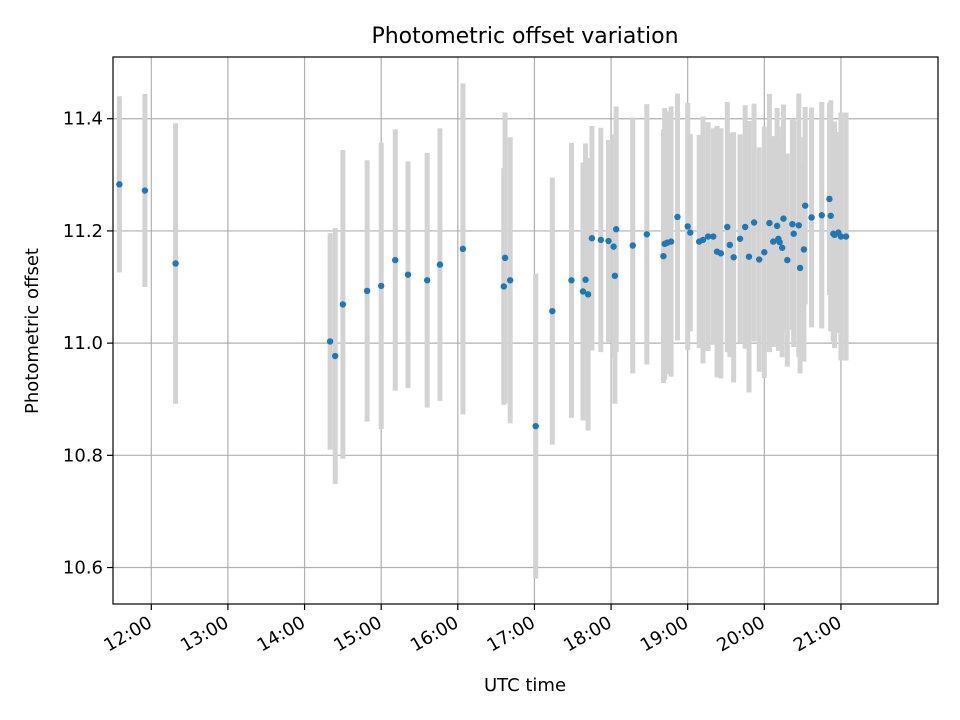  What do you see at coordinates (525, 685) in the screenshot?
I see `x-axis-label: UTC time` at bounding box center [525, 685].